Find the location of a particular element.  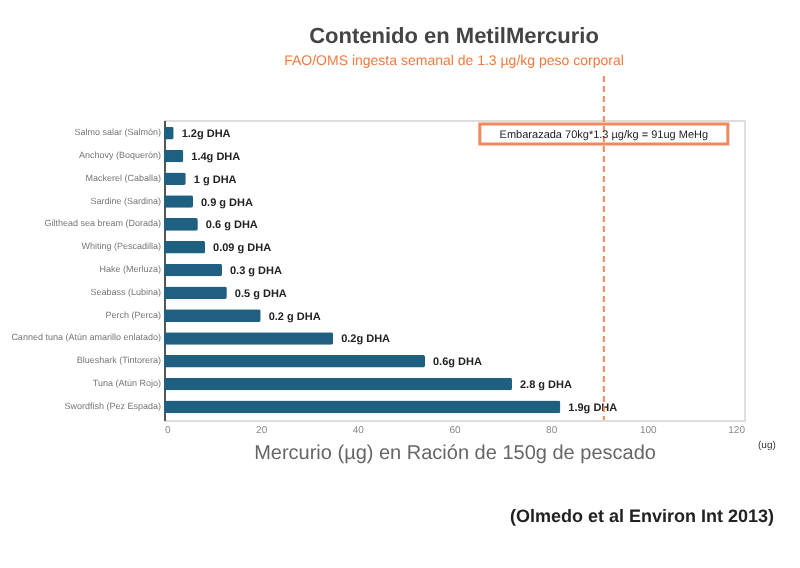

chart-title: Contenido en MetilMercurio is located at coordinates (454, 37).